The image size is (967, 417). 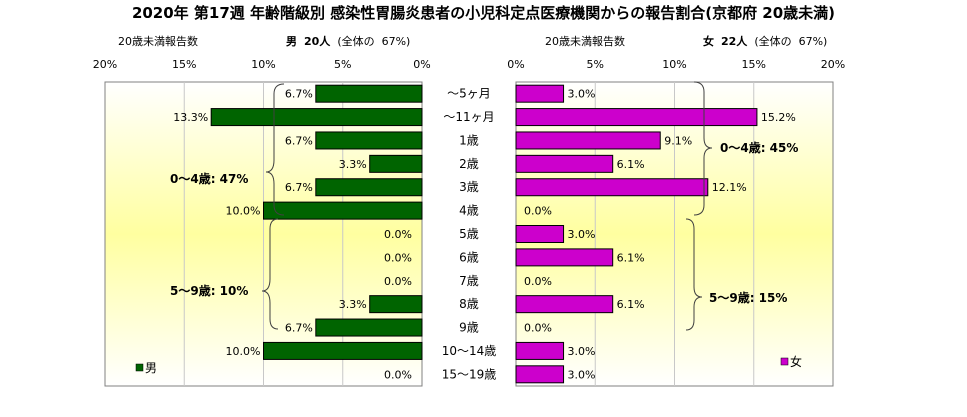 I want to click on left-x-tick-label: 15%, so click(x=184, y=64).